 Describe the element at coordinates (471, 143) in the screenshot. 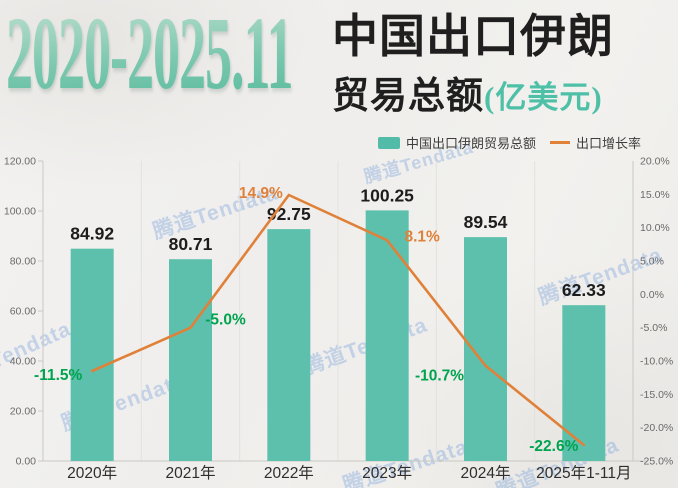

I see `bar-series-label: 中国出口伊朗贸易总额` at that location.